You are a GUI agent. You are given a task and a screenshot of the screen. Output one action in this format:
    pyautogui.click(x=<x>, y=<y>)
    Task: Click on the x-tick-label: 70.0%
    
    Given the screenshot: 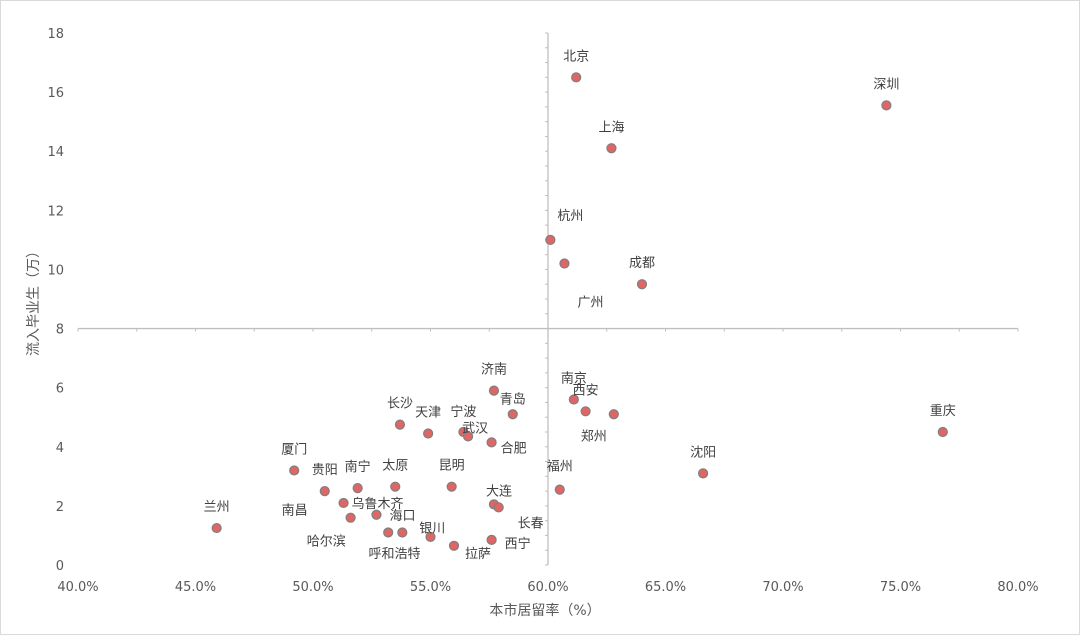 What is the action you would take?
    pyautogui.click(x=782, y=587)
    